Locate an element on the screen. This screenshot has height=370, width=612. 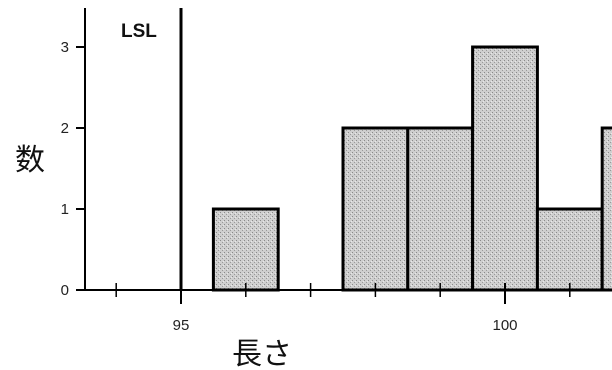
x-tick-label: 95 is located at coordinates (181, 325).